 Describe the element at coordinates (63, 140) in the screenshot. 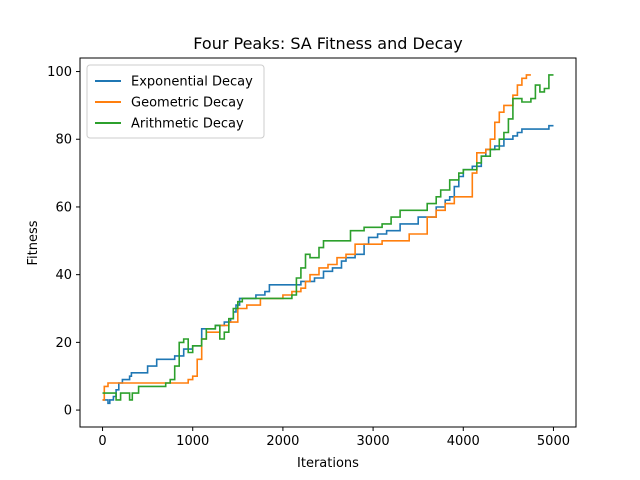

I see `y-tick-label: 80` at that location.